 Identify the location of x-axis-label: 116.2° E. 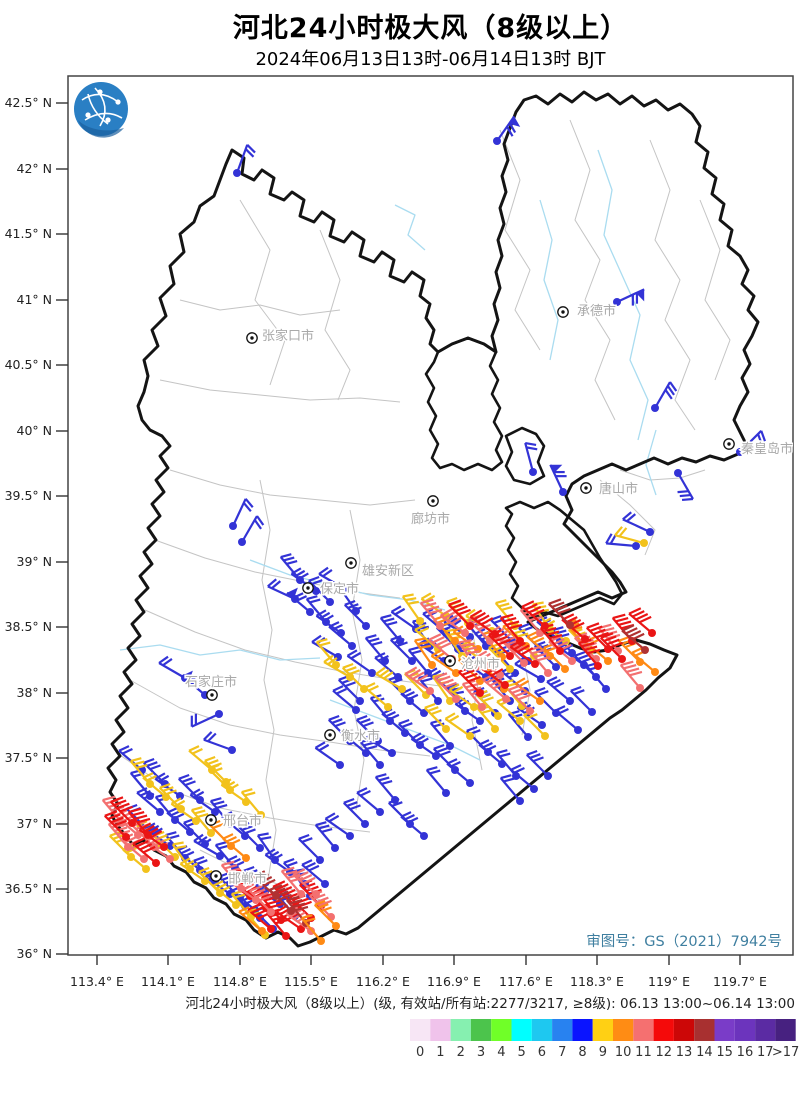
(383, 981).